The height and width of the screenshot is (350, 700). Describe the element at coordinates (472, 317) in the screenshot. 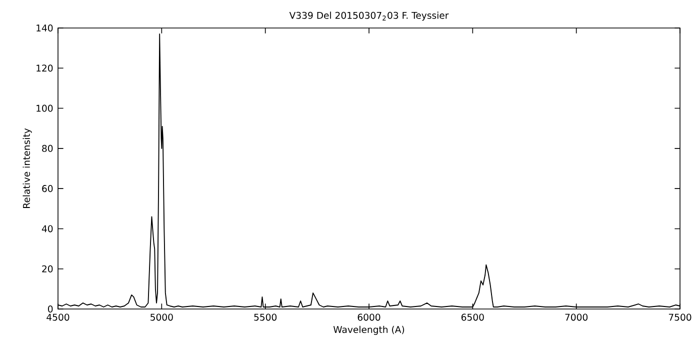

I see `x-tick-label: 6500` at that location.